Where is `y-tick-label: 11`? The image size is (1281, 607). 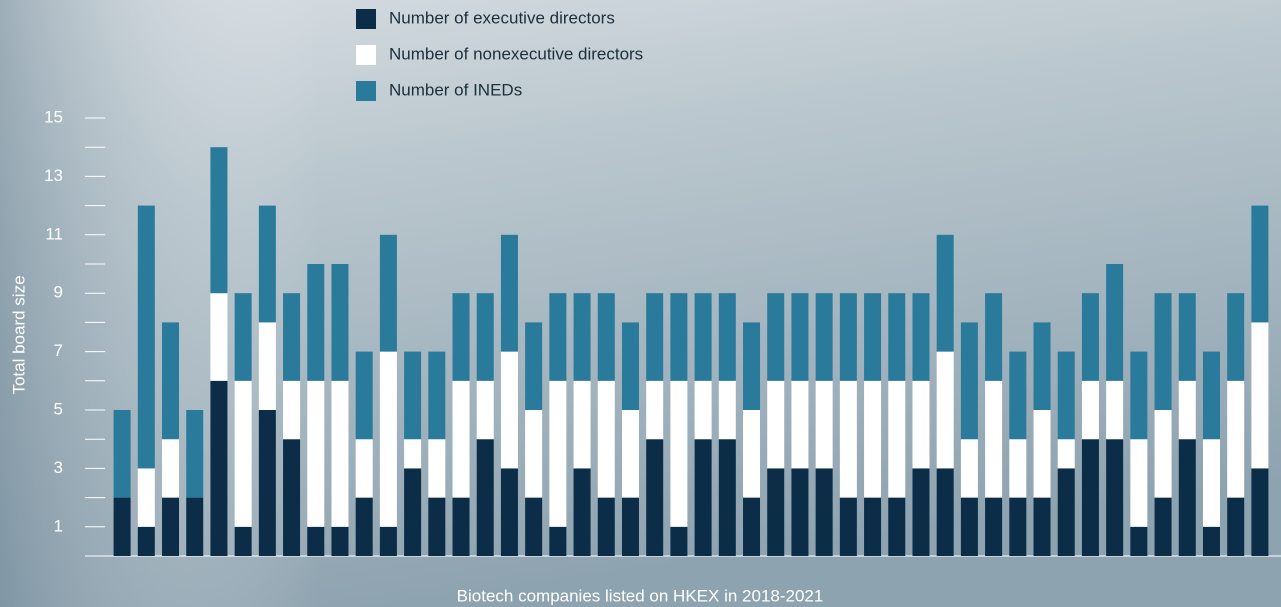
y-tick-label: 11 is located at coordinates (54, 233).